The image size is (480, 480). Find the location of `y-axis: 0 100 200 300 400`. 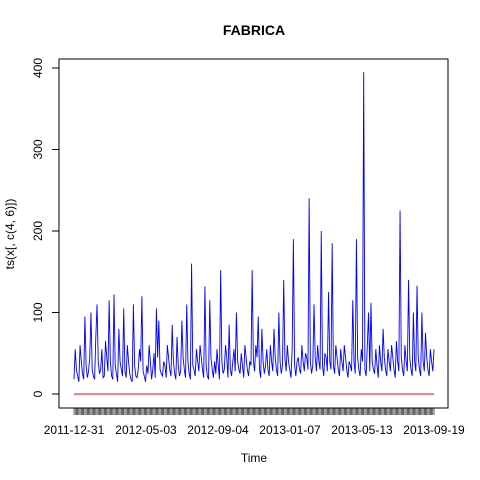

y-axis: 0 100 200 300 400 is located at coordinates (45, 227).